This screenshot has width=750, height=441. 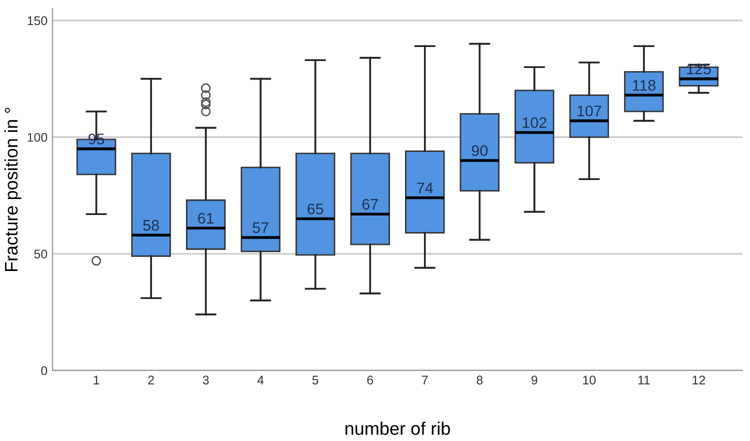 I want to click on x-tick-label: 7, so click(x=425, y=380).